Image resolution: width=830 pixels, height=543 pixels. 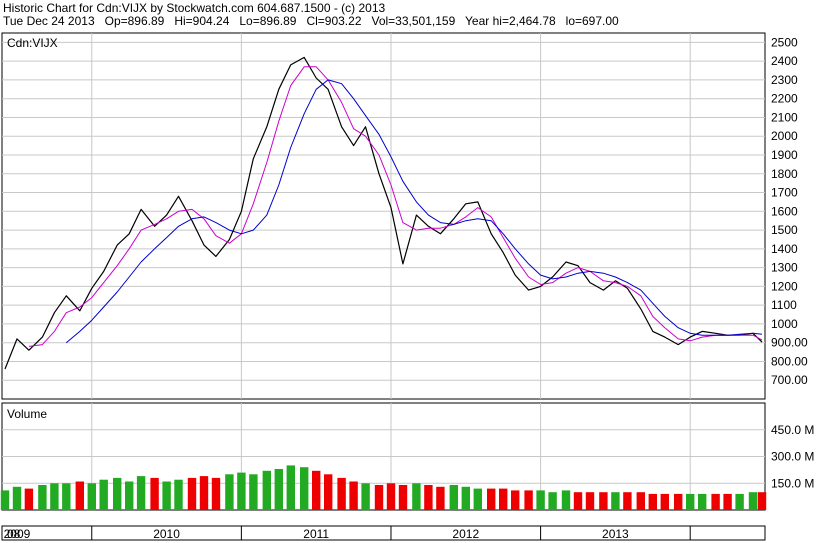 What do you see at coordinates (784, 61) in the screenshot?
I see `price-tick-label: 2400` at bounding box center [784, 61].